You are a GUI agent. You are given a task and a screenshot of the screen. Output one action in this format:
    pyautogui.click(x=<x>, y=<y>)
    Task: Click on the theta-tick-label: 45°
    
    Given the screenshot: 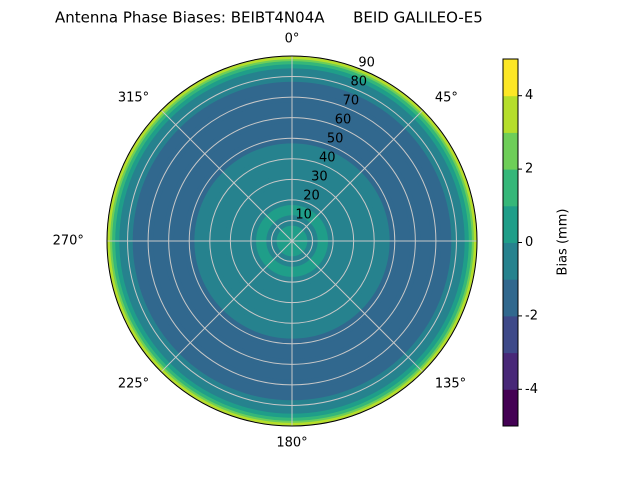 What is the action you would take?
    pyautogui.click(x=446, y=98)
    